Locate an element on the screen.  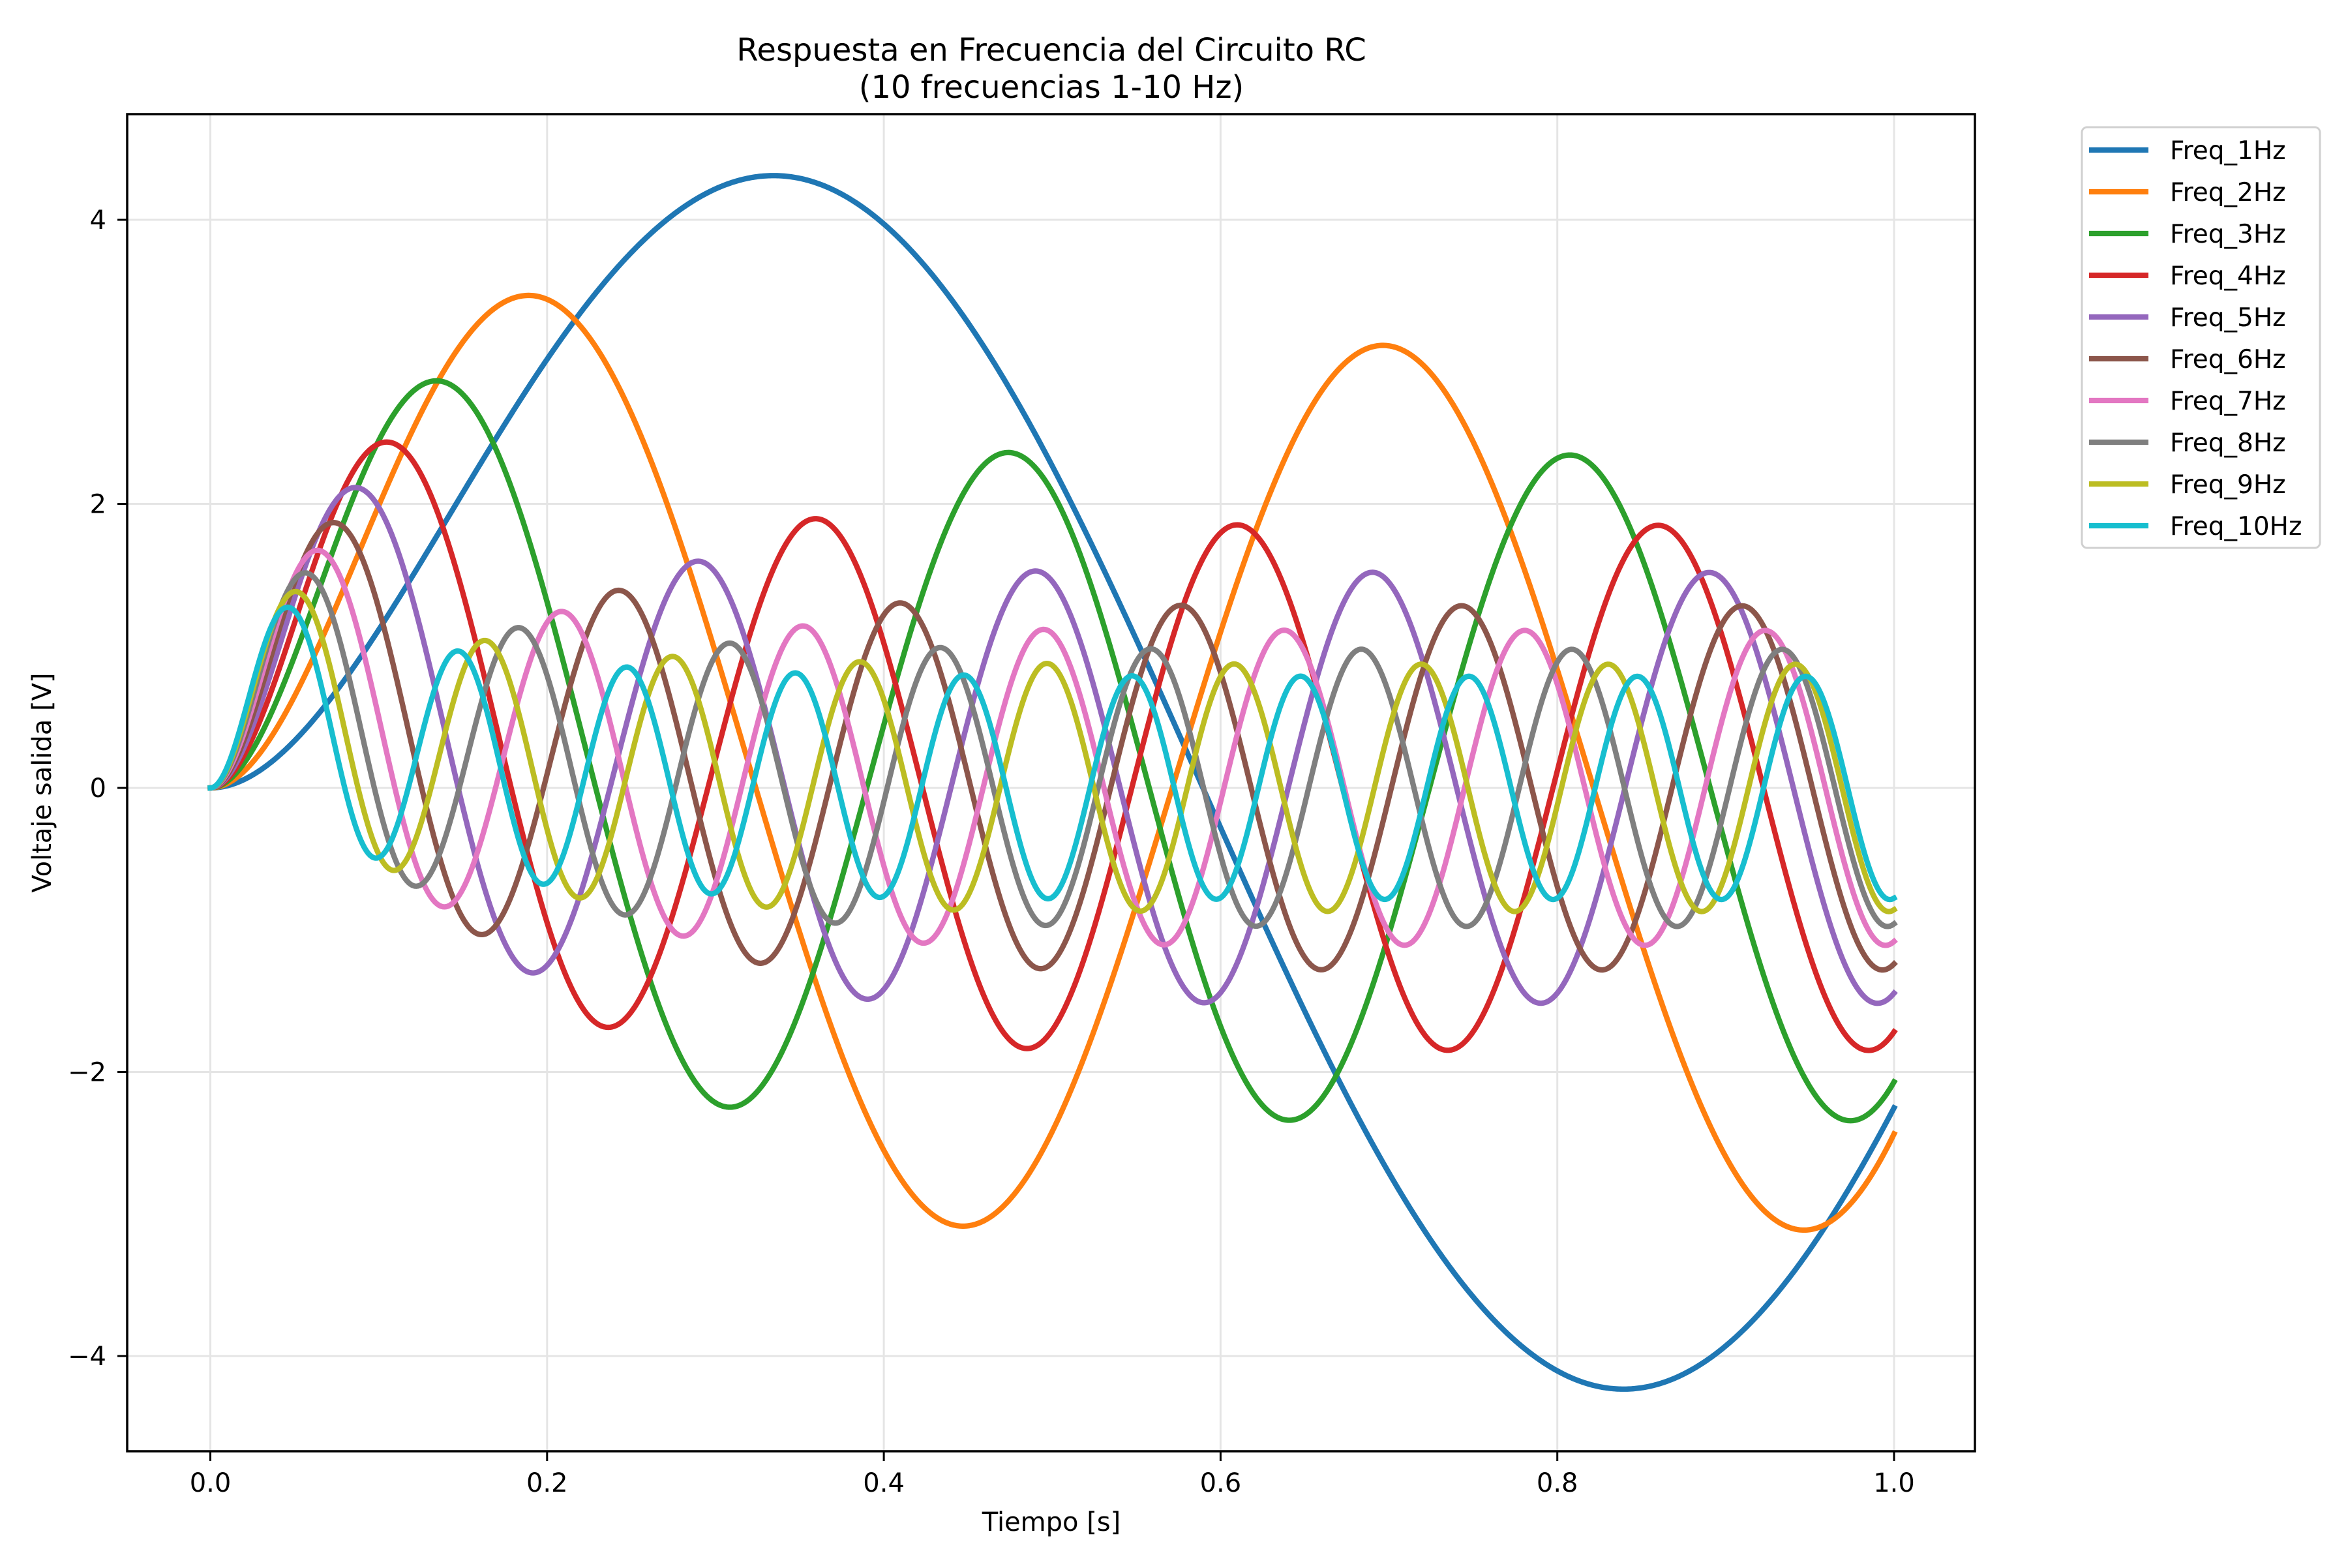
legend-label: Freq_8Hz is located at coordinates (2228, 443).